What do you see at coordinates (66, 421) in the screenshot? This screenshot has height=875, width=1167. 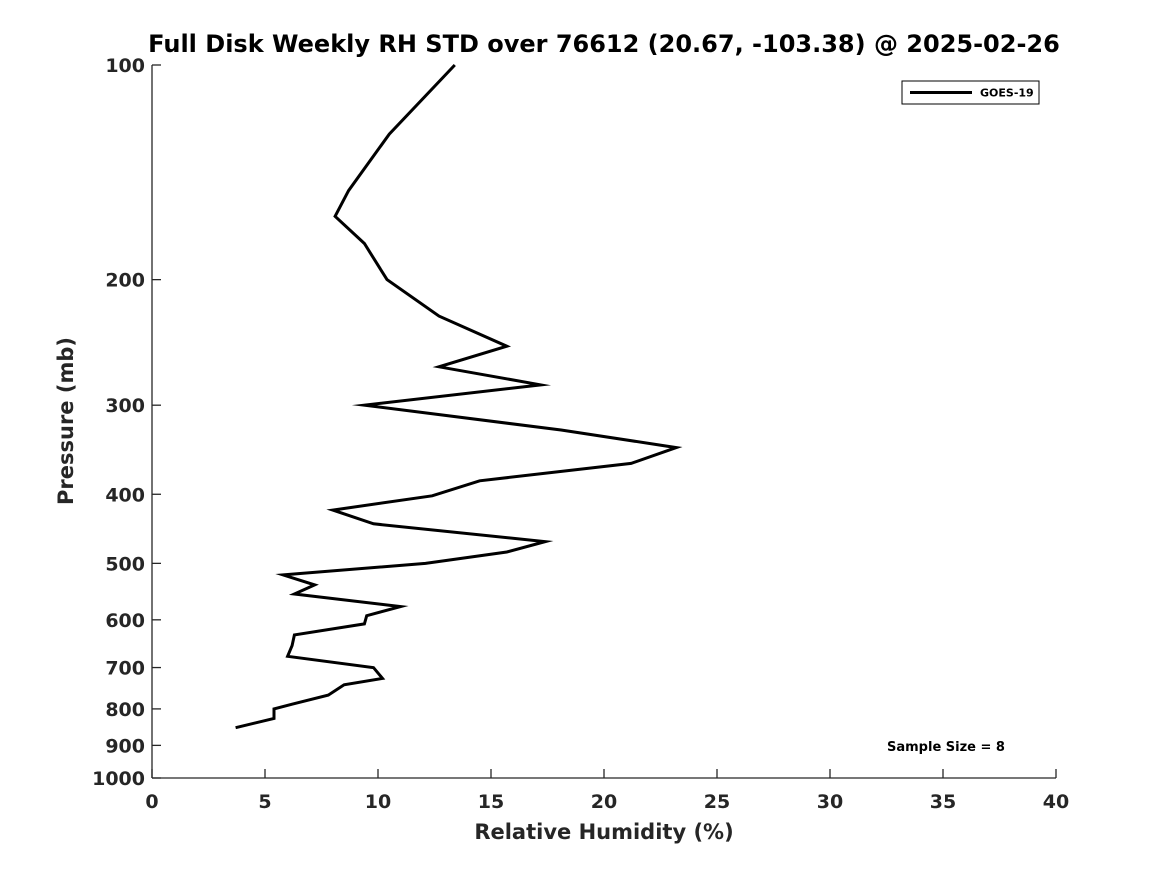 I see `y-axis-label: Pressure (mb)` at bounding box center [66, 421].